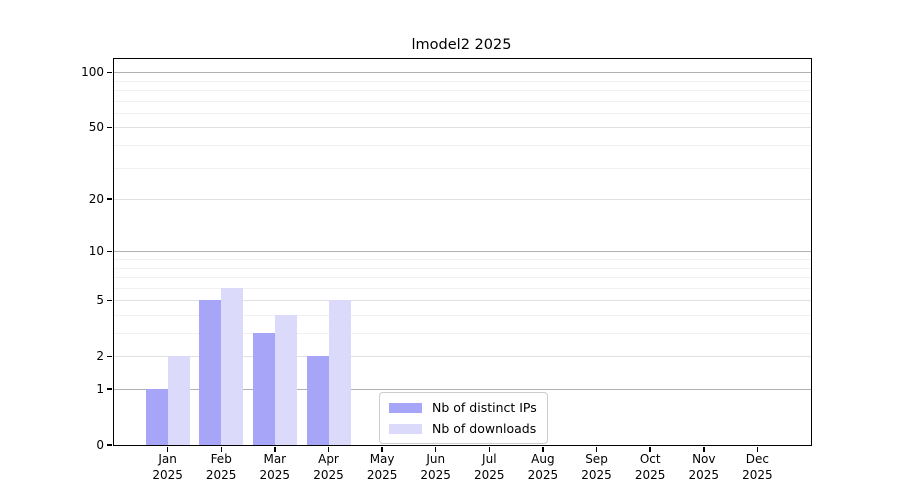  Describe the element at coordinates (596, 467) in the screenshot. I see `x-tick-label-sep: Sep 2025` at that location.